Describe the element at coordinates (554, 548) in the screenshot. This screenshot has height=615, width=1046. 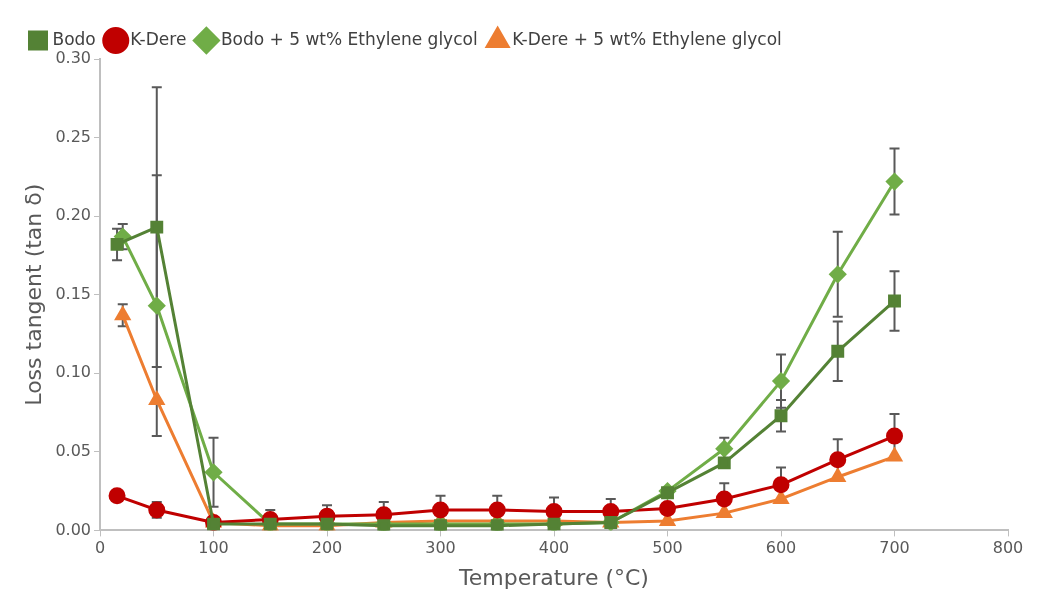
I see `x-tick-label: 400` at that location.